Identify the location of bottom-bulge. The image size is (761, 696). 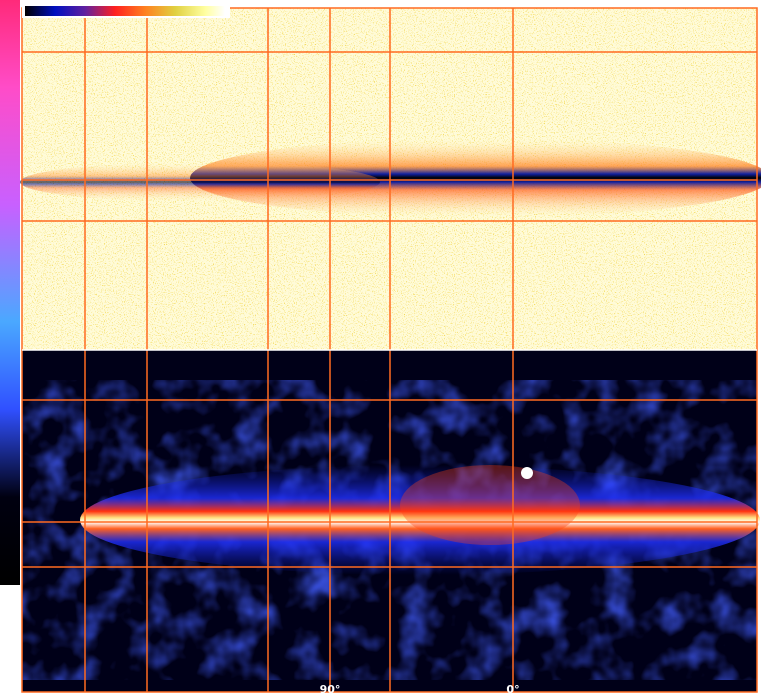
(490, 505).